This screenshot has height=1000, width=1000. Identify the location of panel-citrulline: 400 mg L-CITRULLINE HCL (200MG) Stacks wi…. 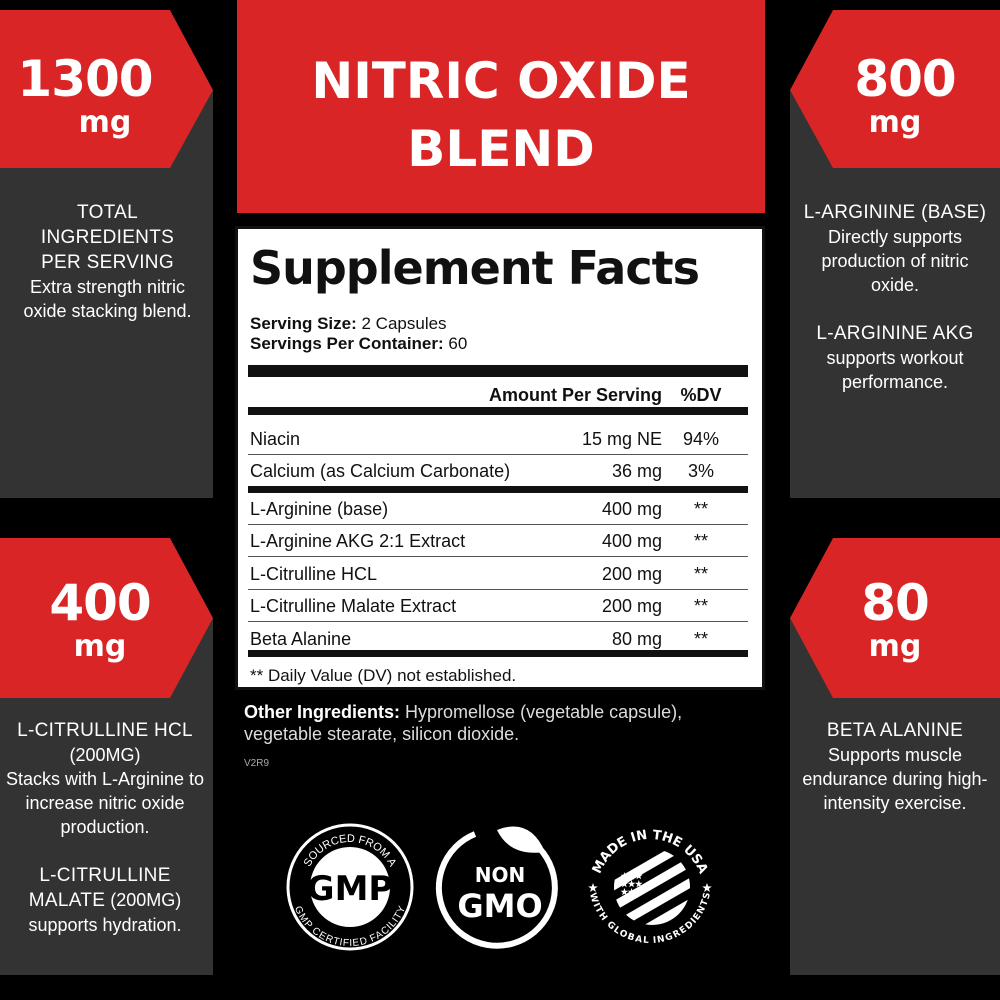
(106, 756).